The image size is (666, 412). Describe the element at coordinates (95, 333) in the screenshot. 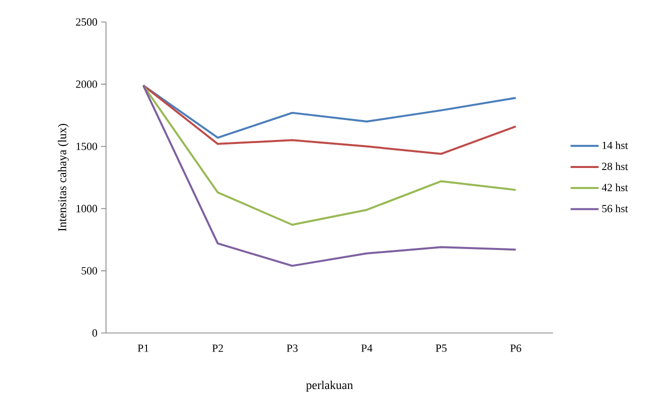

I see `y-tick-label: 0` at that location.